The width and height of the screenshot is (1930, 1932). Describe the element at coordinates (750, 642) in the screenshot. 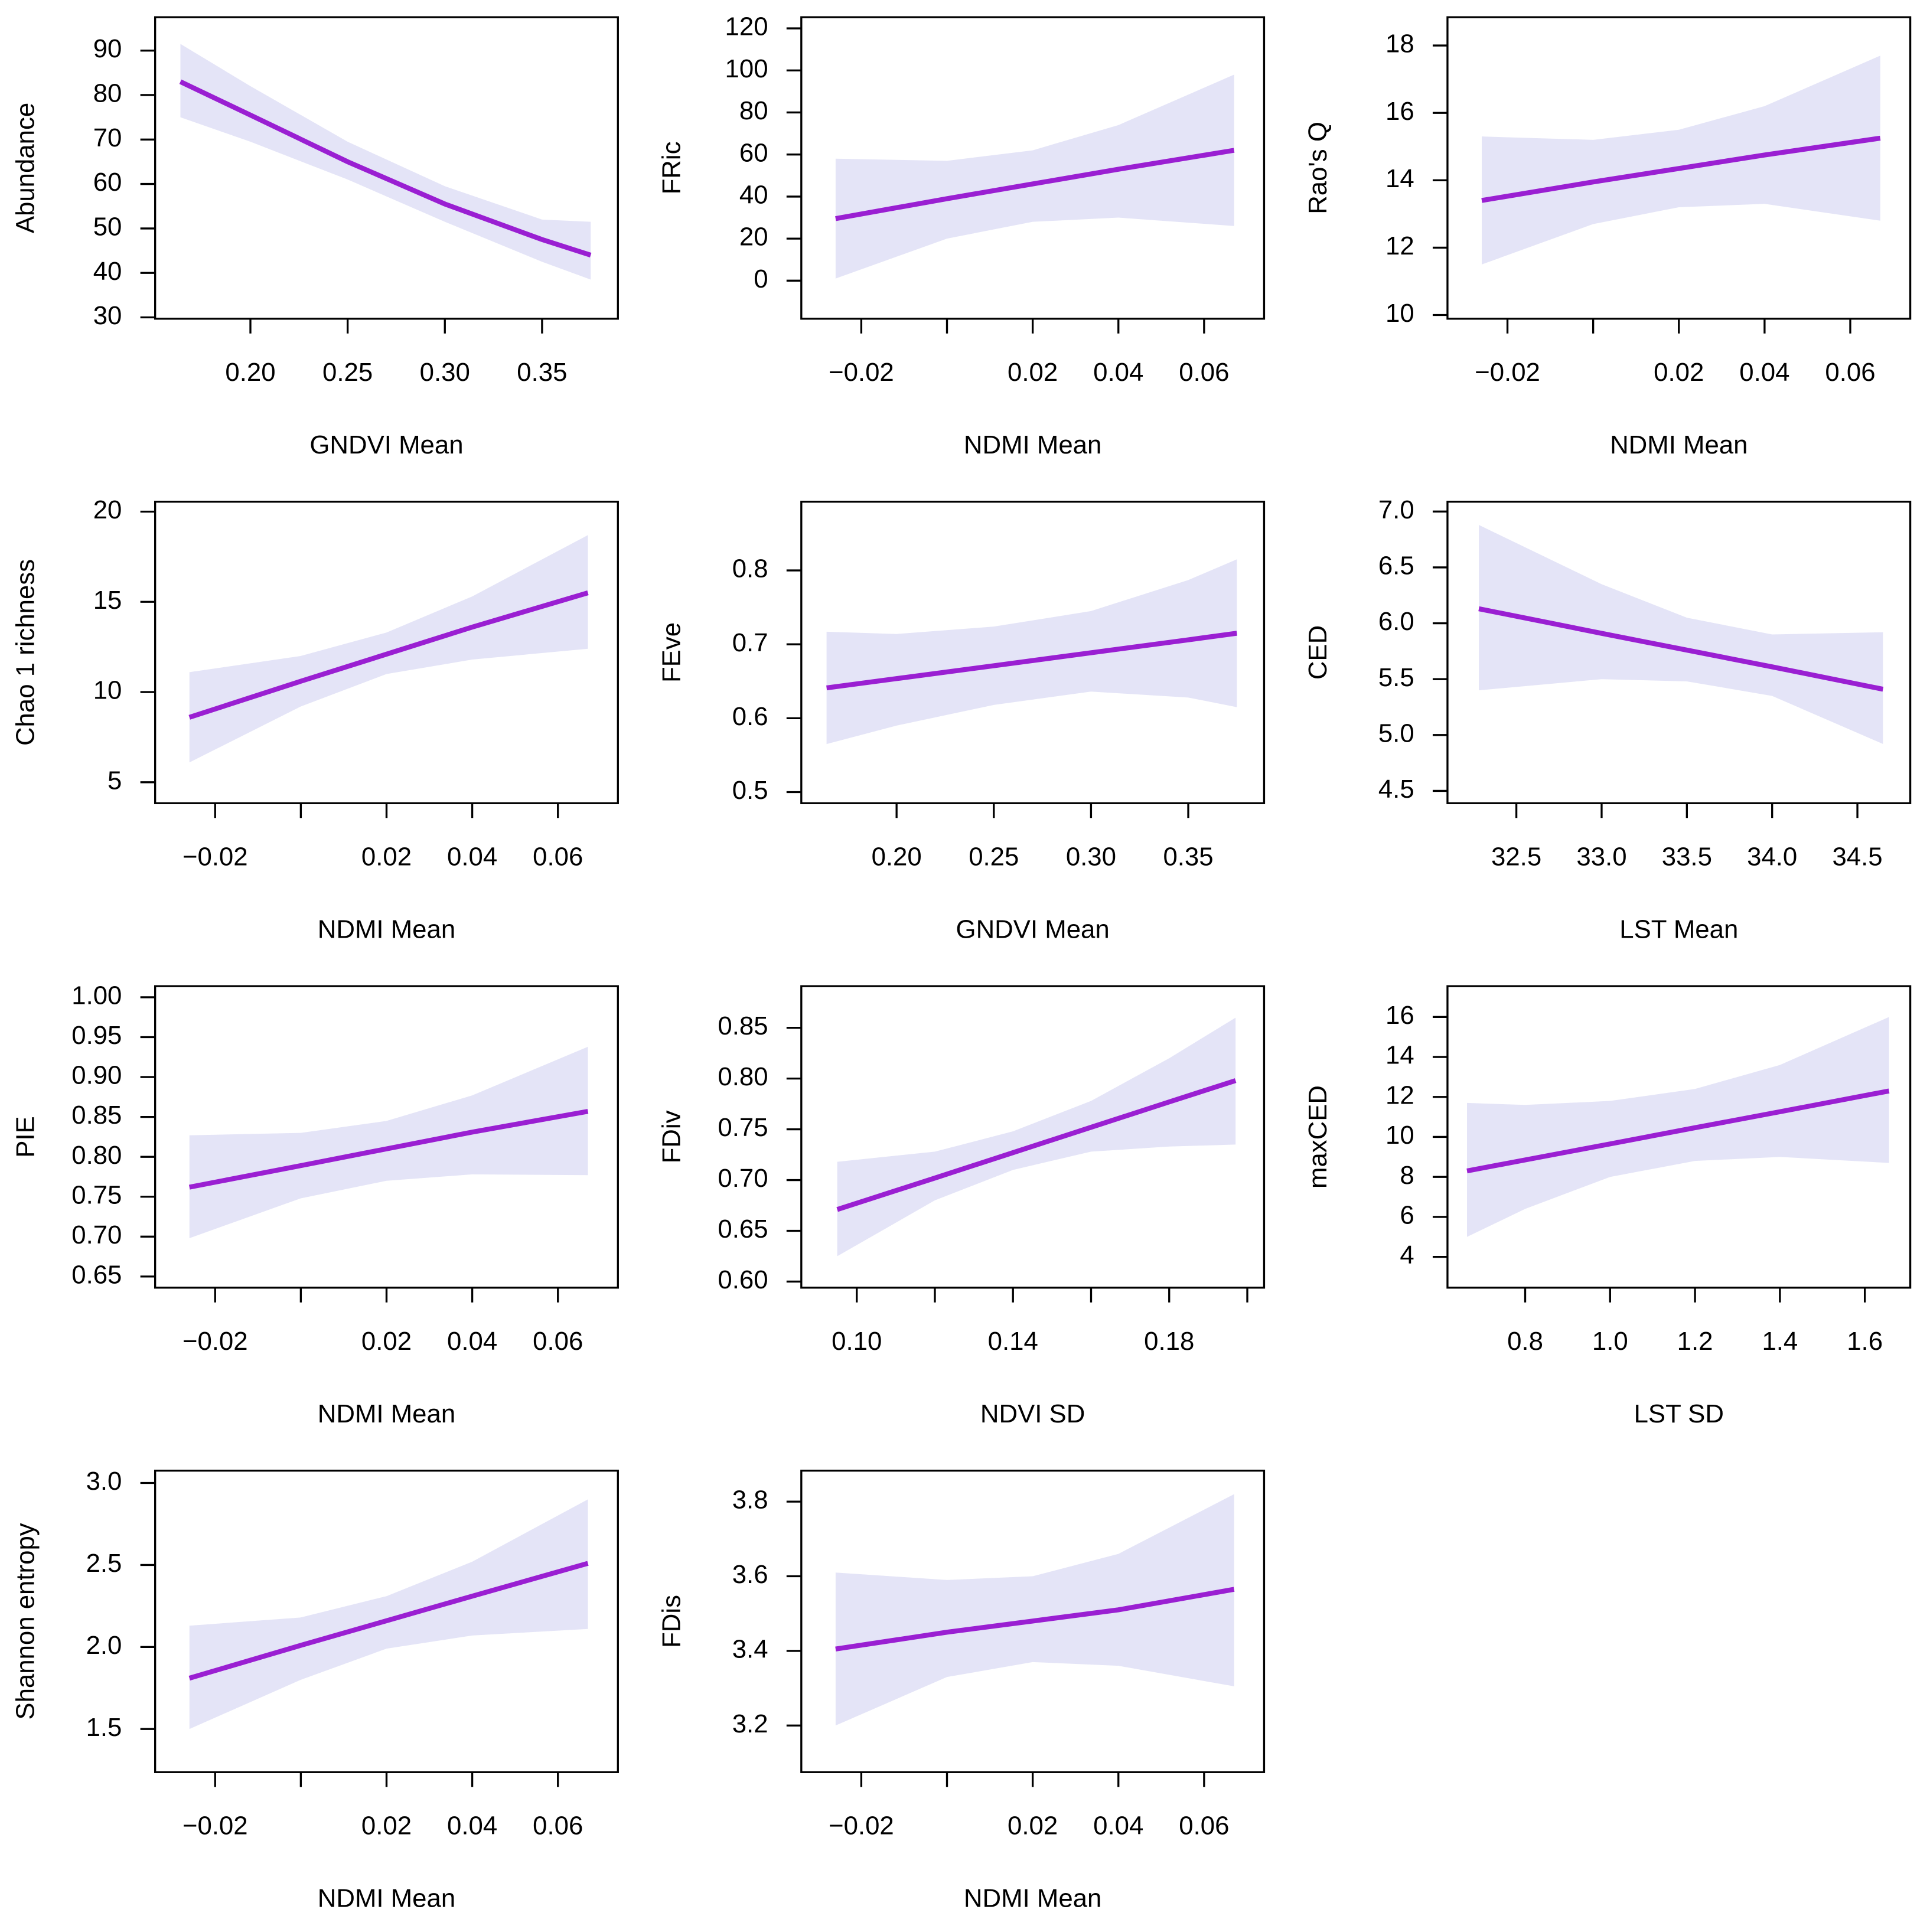

I see `y-tick-label: 0.7` at that location.